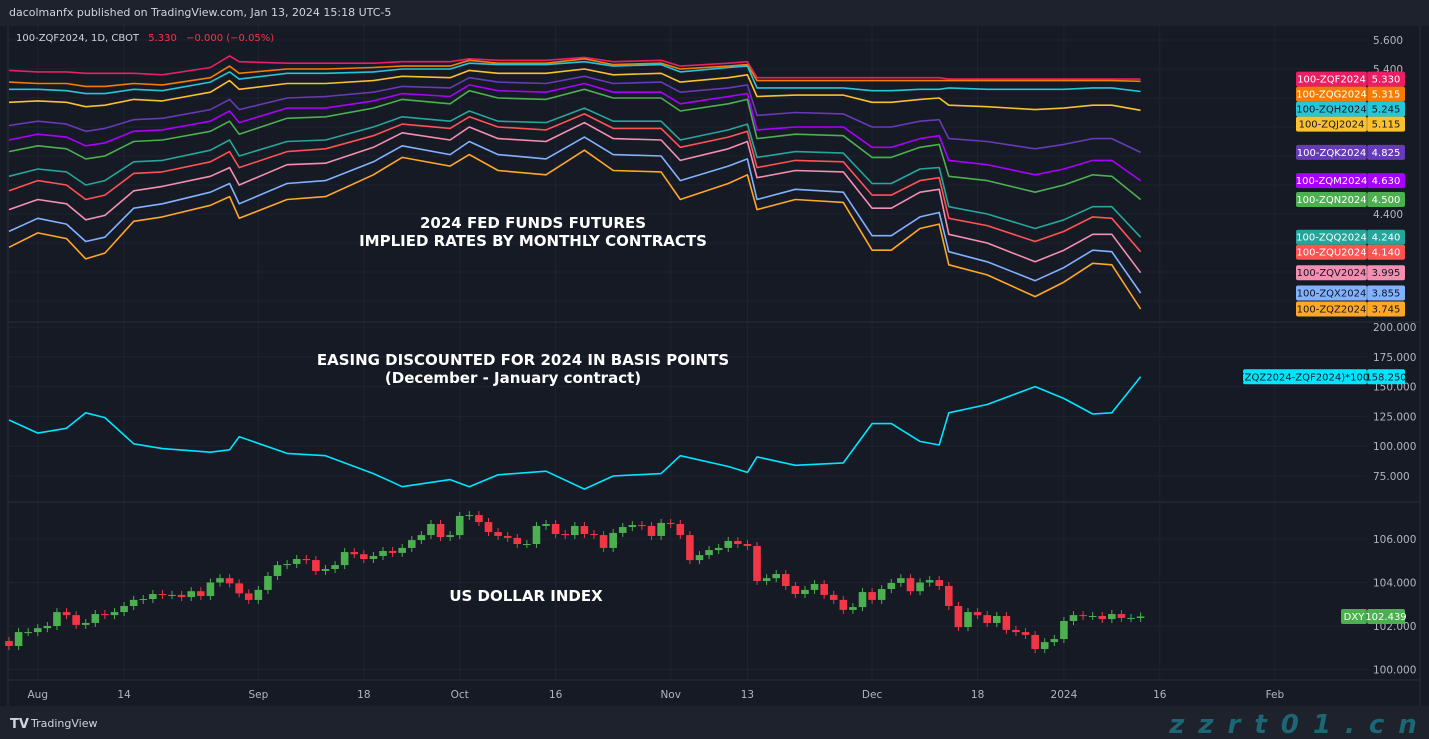 The width and height of the screenshot is (1429, 739). Describe the element at coordinates (78, 38) in the screenshot. I see `legend-symbol: 100-ZQF2024, 1D, CBOT` at that location.